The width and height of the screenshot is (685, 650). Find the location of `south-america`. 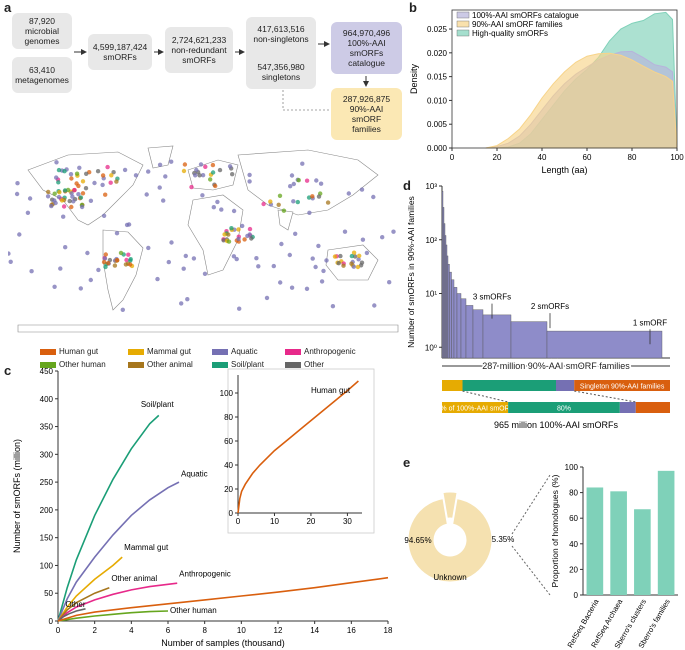

south-america is located at coordinates (123, 270).